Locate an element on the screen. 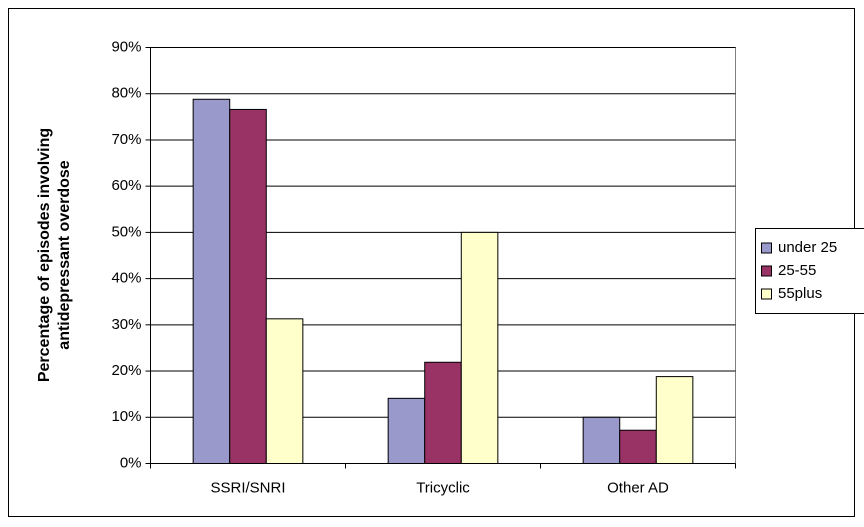 Image resolution: width=864 pixels, height=527 pixels. y-tick-label: 60% is located at coordinates (126, 185).